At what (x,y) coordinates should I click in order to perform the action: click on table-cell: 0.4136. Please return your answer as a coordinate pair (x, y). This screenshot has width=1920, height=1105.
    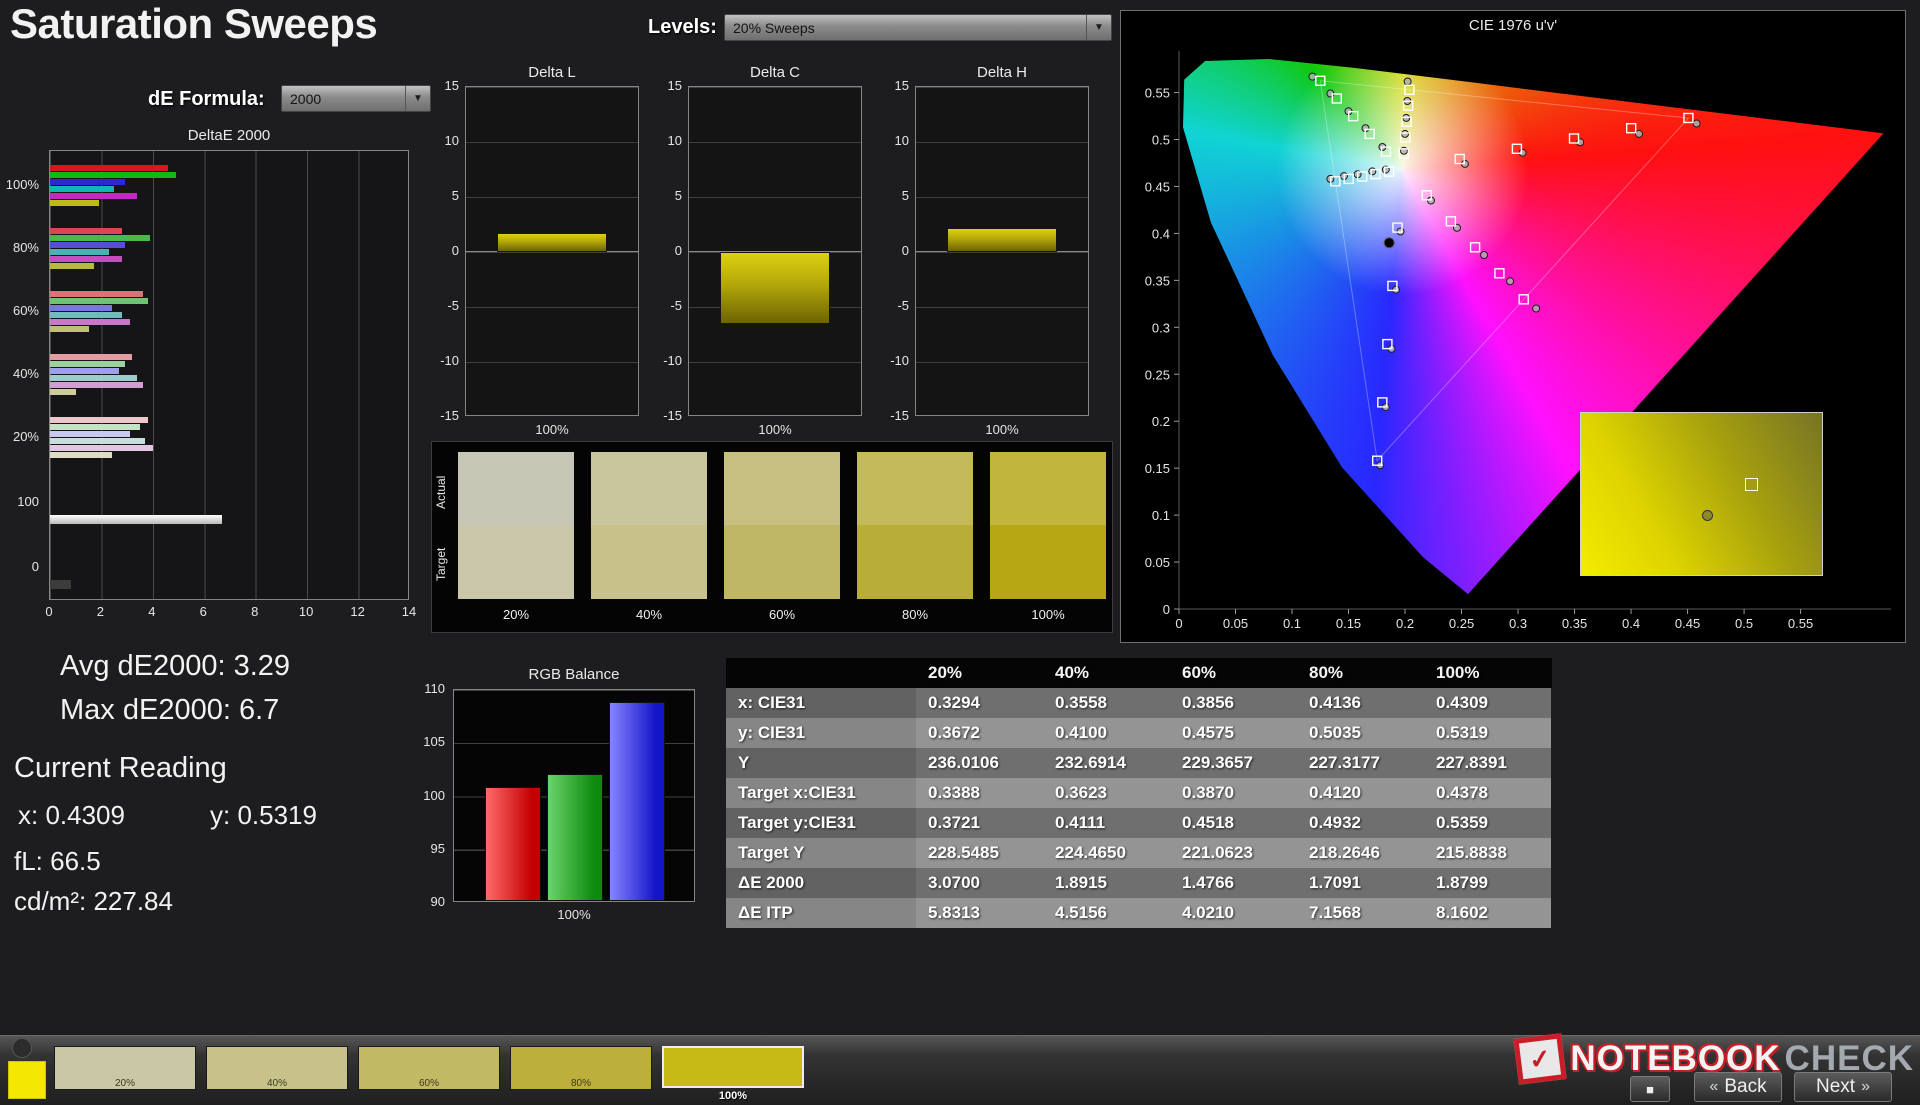
    Looking at the image, I should click on (1360, 703).